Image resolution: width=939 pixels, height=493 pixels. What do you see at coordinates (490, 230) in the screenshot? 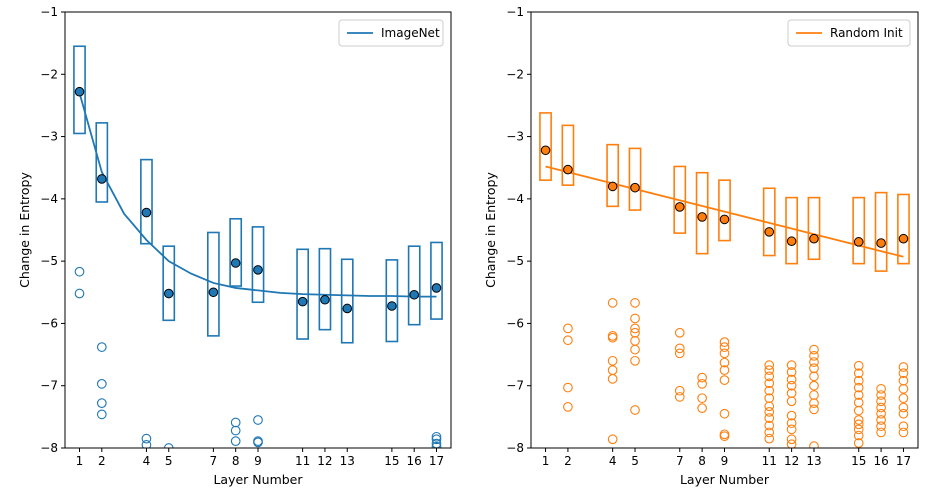
I see `y-axis-label: Change in Entropy` at bounding box center [490, 230].